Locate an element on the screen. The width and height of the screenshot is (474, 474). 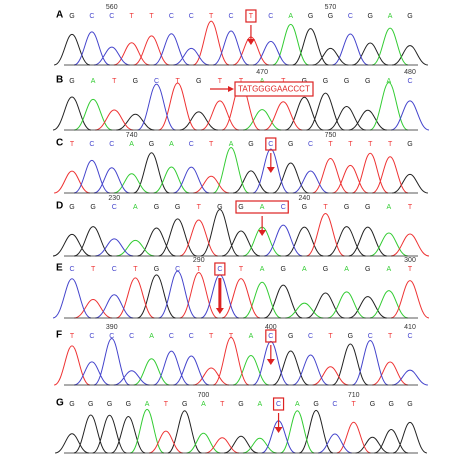
position-number: 700 is located at coordinates (204, 395).